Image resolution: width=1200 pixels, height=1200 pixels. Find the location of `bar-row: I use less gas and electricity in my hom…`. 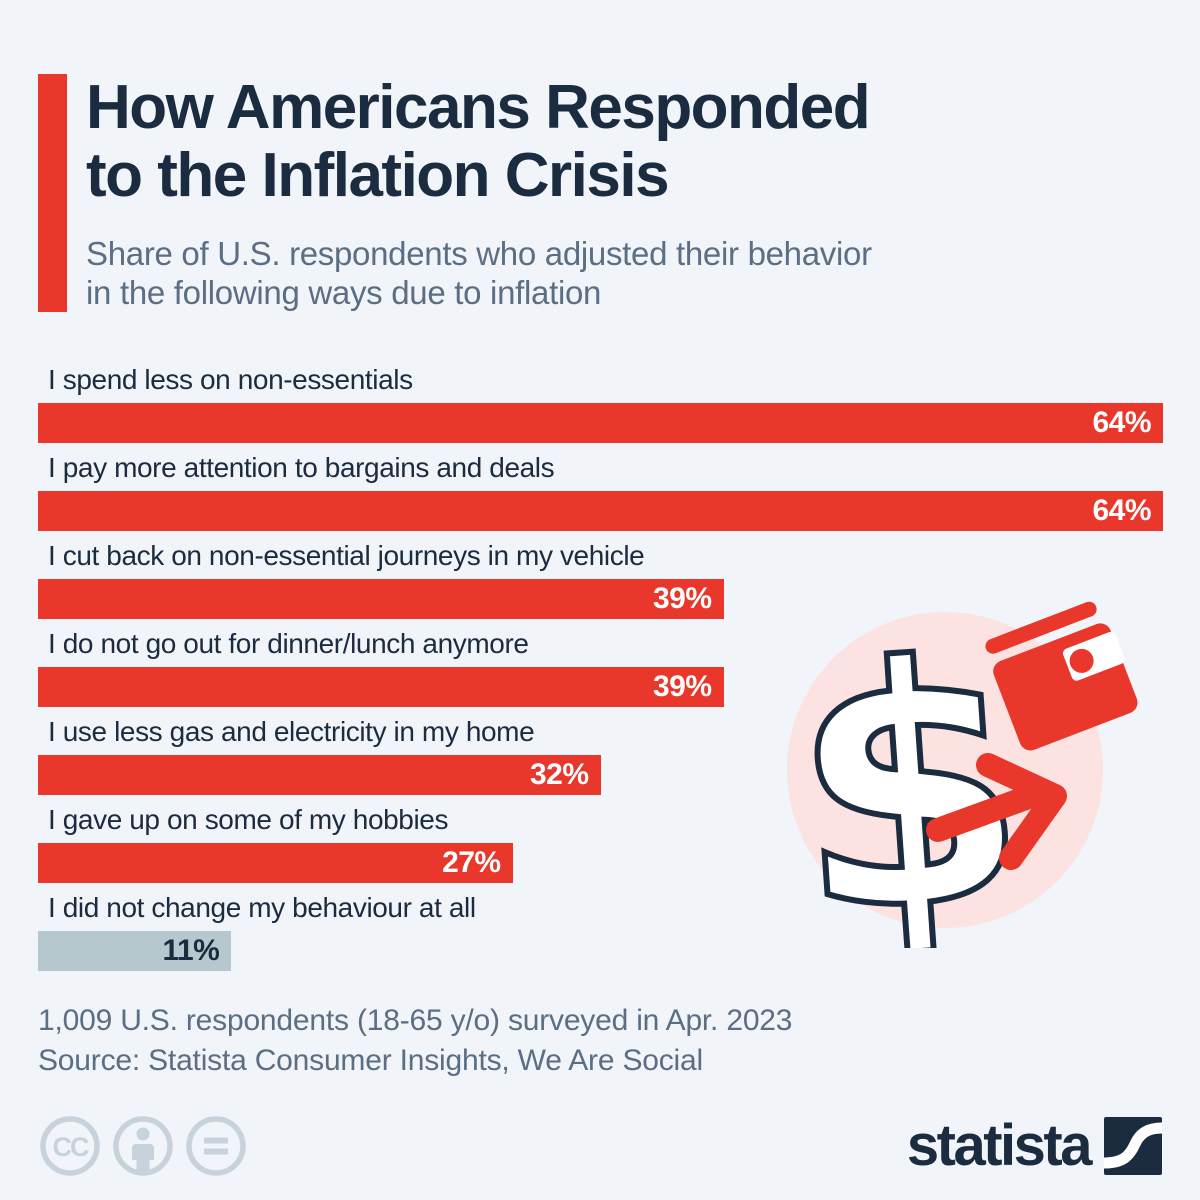

bar-row: I use less gas and electricity in my hom… is located at coordinates (600, 755).